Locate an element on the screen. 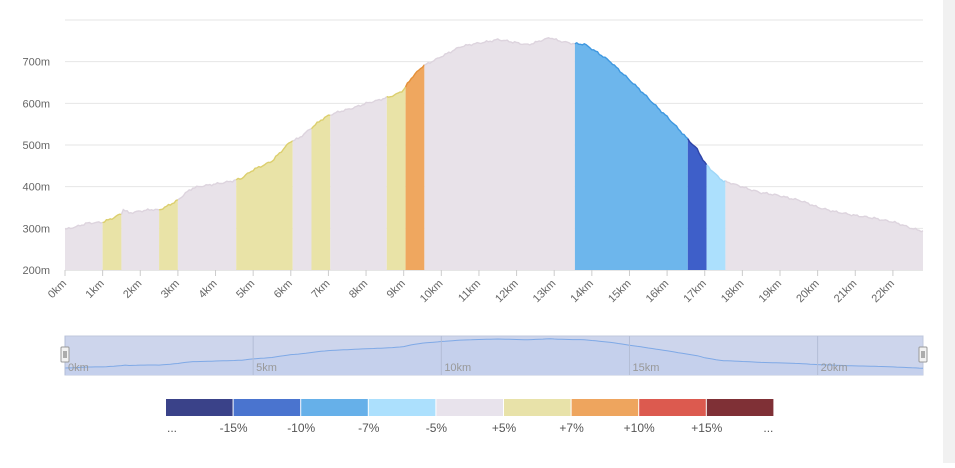 The image size is (955, 468). legend-label: +10% is located at coordinates (639, 428).